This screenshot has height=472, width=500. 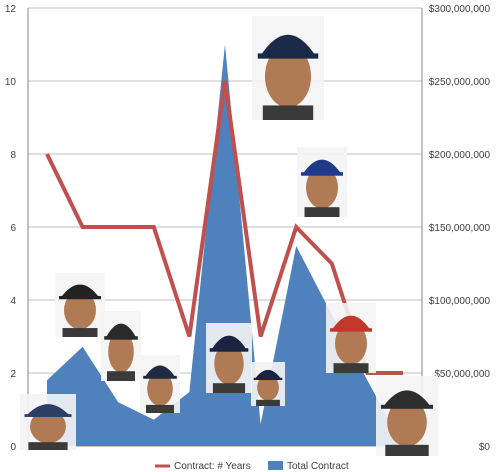 What do you see at coordinates (13, 228) in the screenshot?
I see `y-tick-label: 6` at bounding box center [13, 228].